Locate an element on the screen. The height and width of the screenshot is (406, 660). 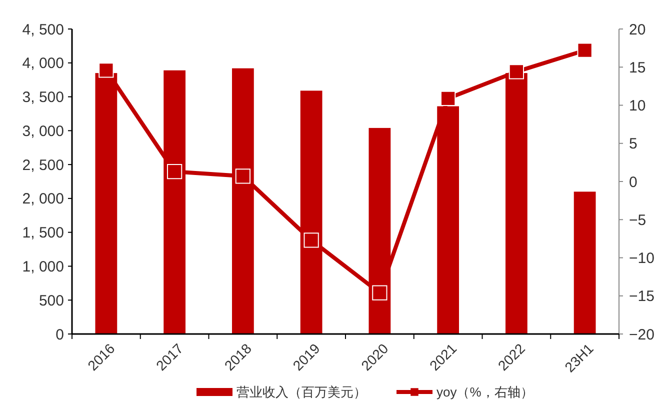
bar is located at coordinates (585, 263).